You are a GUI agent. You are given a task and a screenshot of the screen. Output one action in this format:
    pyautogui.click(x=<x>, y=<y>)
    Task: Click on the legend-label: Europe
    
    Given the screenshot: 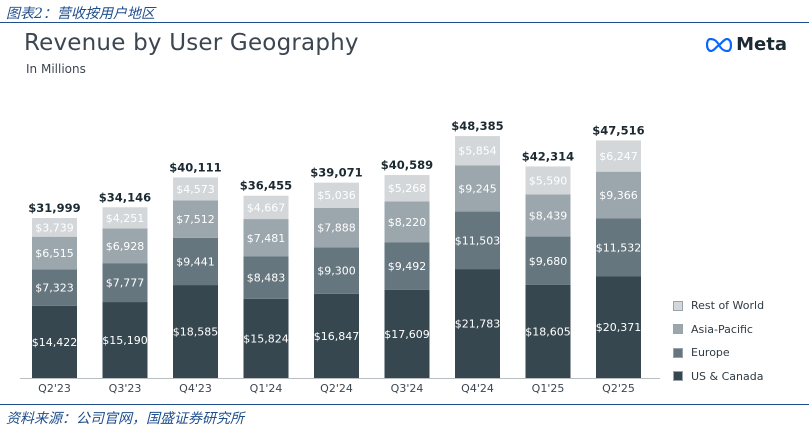 What is the action you would take?
    pyautogui.click(x=710, y=353)
    